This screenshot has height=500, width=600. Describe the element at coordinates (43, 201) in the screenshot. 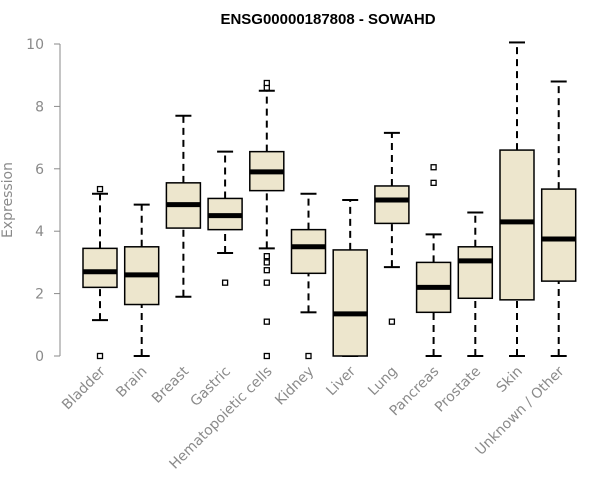

I see `y-axis: 0 2 4 6 8 10` at that location.